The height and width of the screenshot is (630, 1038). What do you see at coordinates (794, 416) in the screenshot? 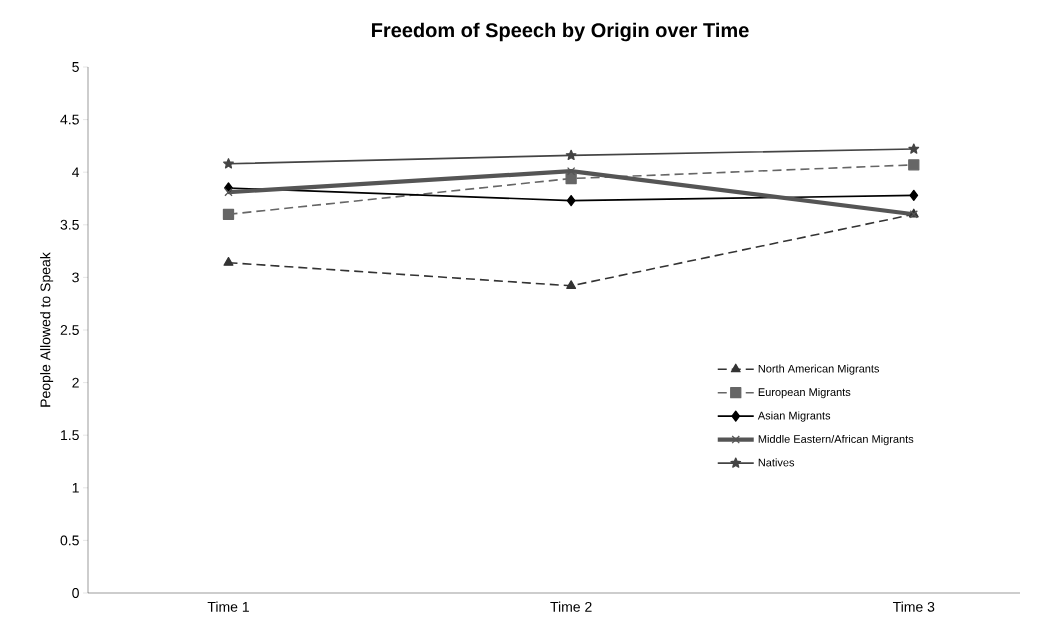
I see `legend-label: Asian Migrants` at bounding box center [794, 416].